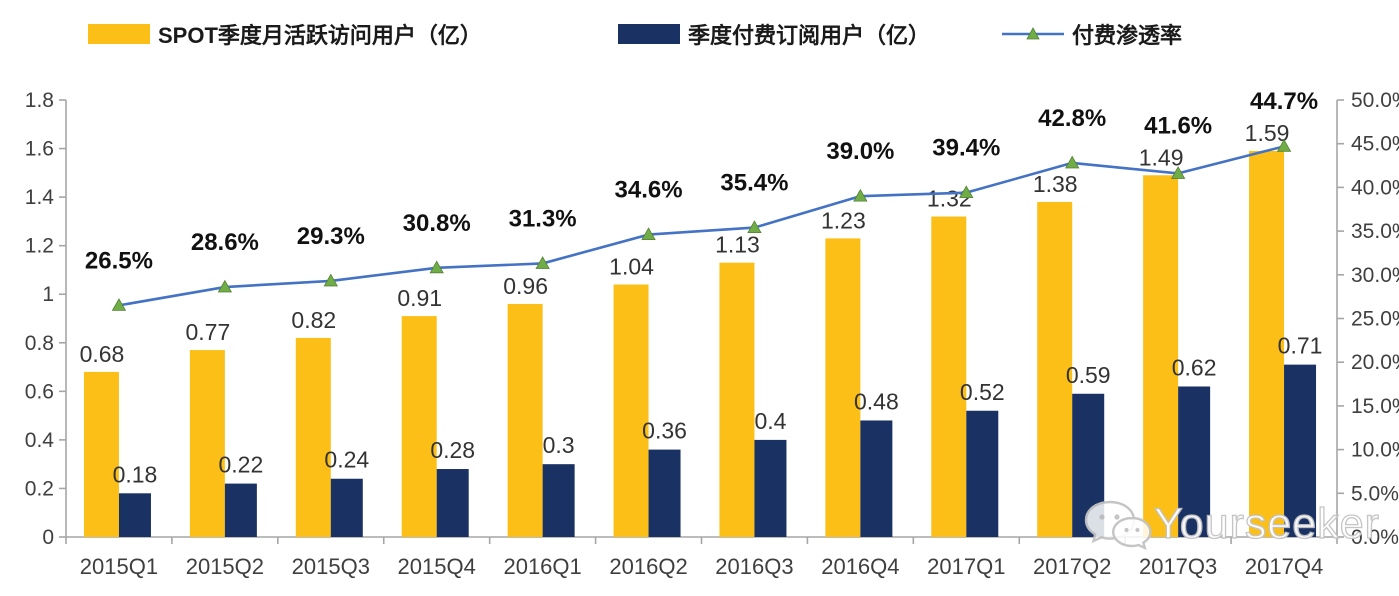 Image resolution: width=1399 pixels, height=596 pixels. What do you see at coordinates (331, 566) in the screenshot?
I see `x-axis-category-label: 2015Q3` at bounding box center [331, 566].